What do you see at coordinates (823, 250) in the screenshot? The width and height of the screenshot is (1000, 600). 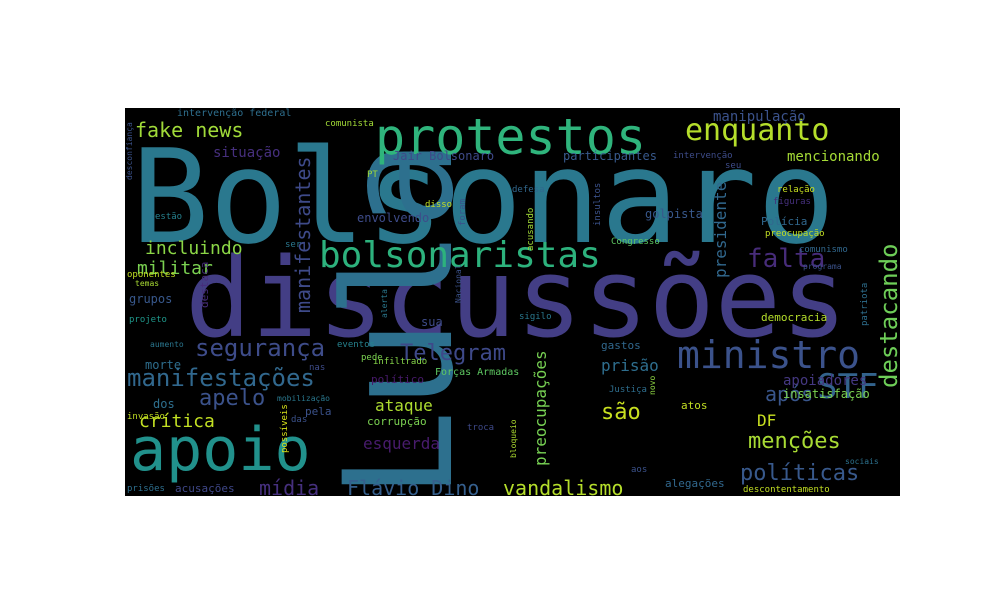 I see `word-comunismo: comunismo` at bounding box center [823, 250].